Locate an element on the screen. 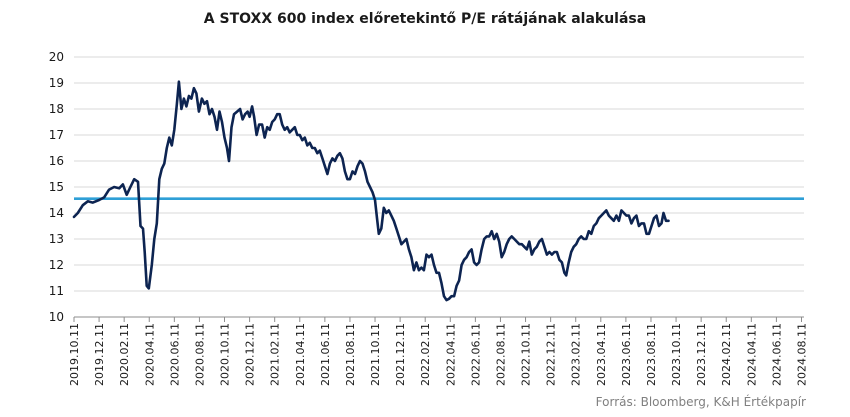 This screenshot has width=850, height=417. x-tick-label: 2024.06.11 is located at coordinates (776, 354).